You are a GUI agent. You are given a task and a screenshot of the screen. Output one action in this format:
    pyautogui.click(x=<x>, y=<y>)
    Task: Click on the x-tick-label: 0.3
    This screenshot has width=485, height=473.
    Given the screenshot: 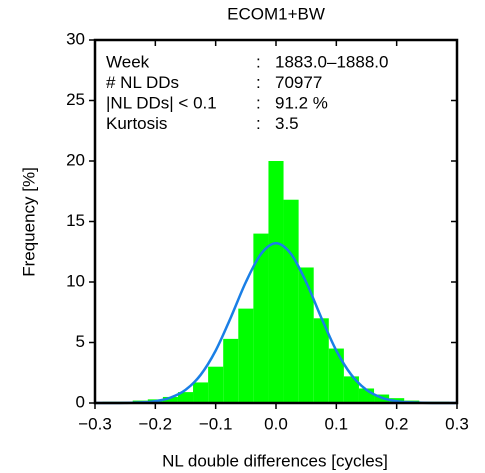 What is the action you would take?
    pyautogui.click(x=457, y=423)
    